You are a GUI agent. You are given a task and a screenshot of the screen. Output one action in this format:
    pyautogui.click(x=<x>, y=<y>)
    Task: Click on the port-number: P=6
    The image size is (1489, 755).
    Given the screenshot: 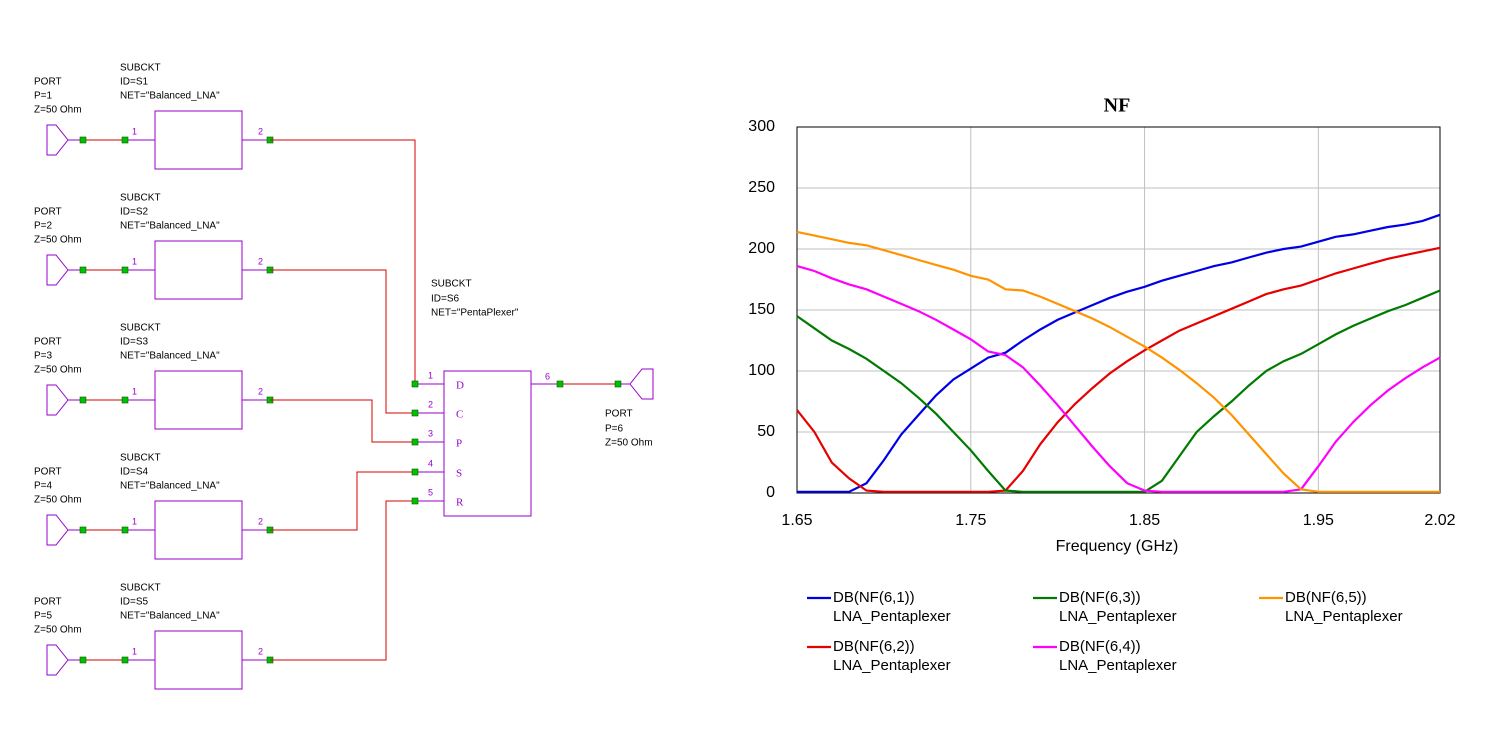 What is the action you would take?
    pyautogui.click(x=614, y=429)
    